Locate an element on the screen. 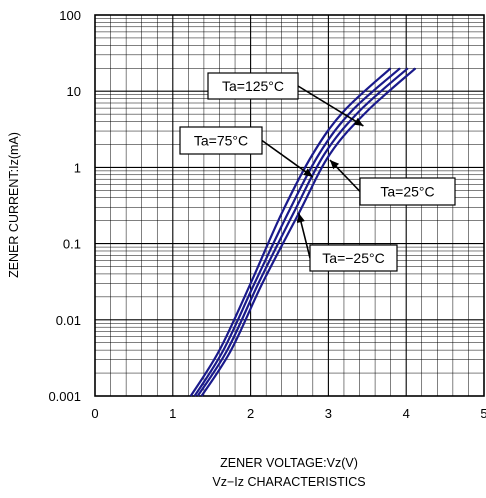  y-tick-labels: 0.001 0.01 0.1 1 10 100 is located at coordinates (64, 206).